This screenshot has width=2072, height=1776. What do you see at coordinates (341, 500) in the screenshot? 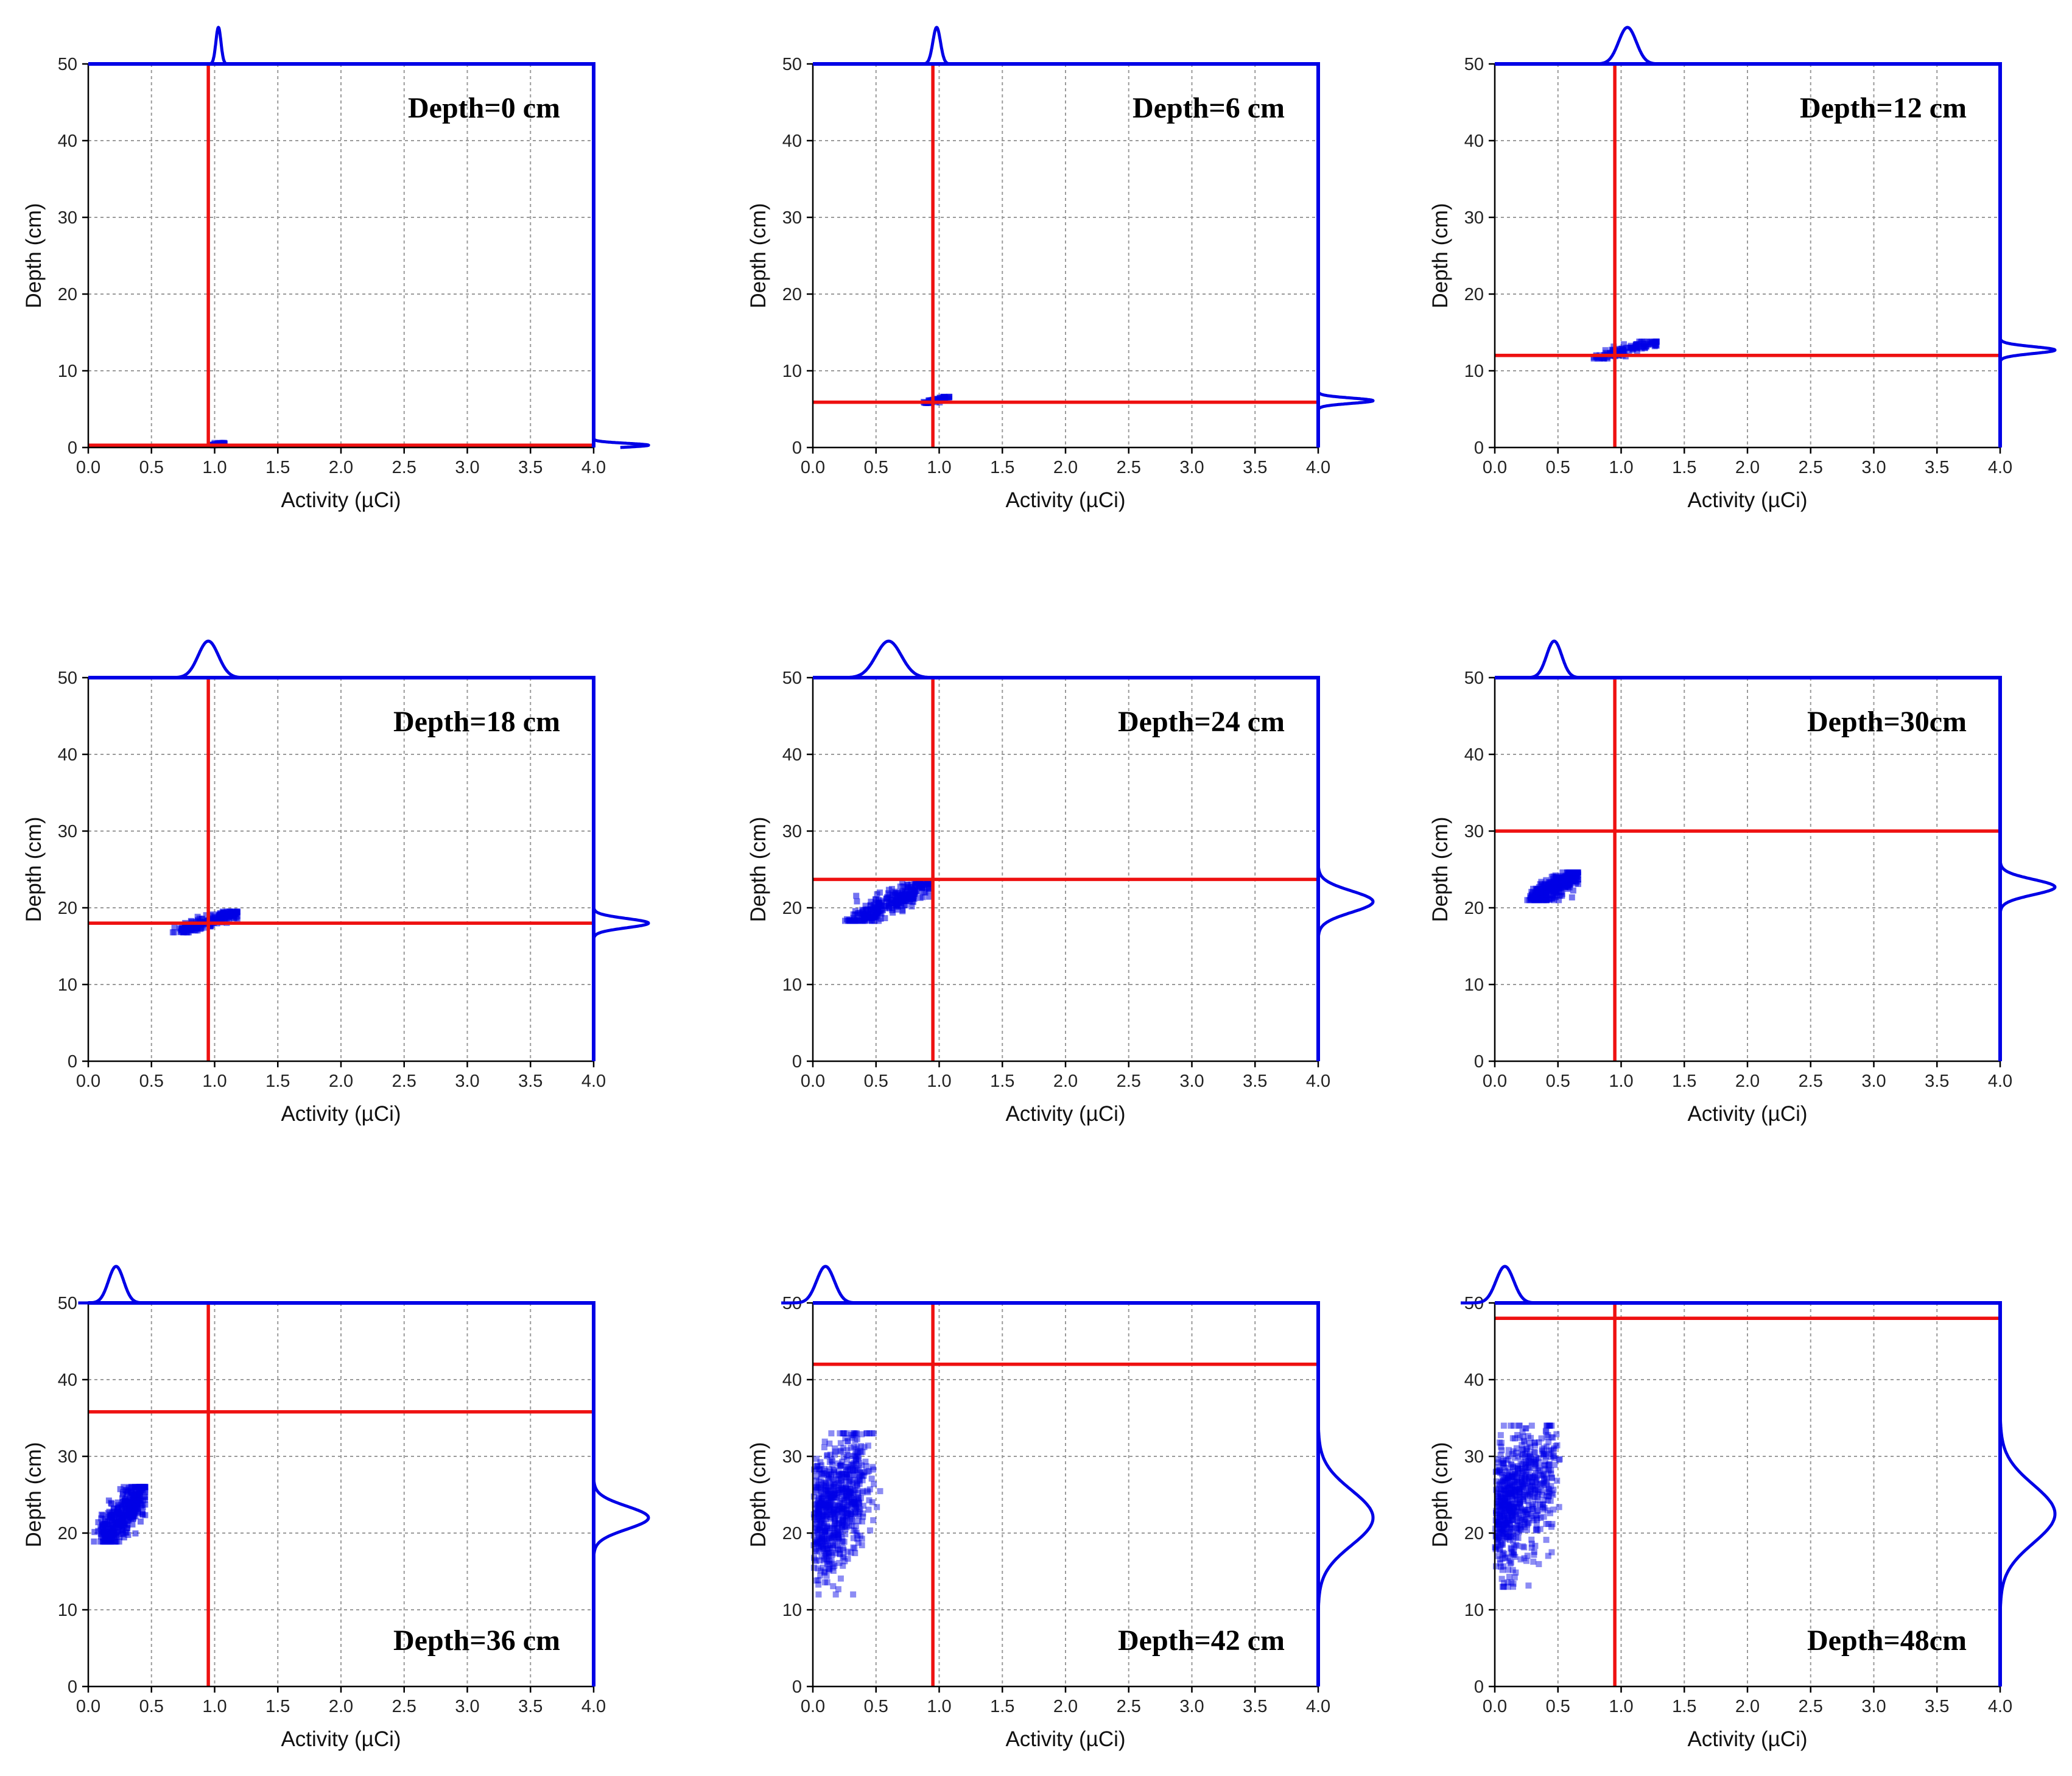
I see `x-axis-title: Activity (µCi)` at bounding box center [341, 500].